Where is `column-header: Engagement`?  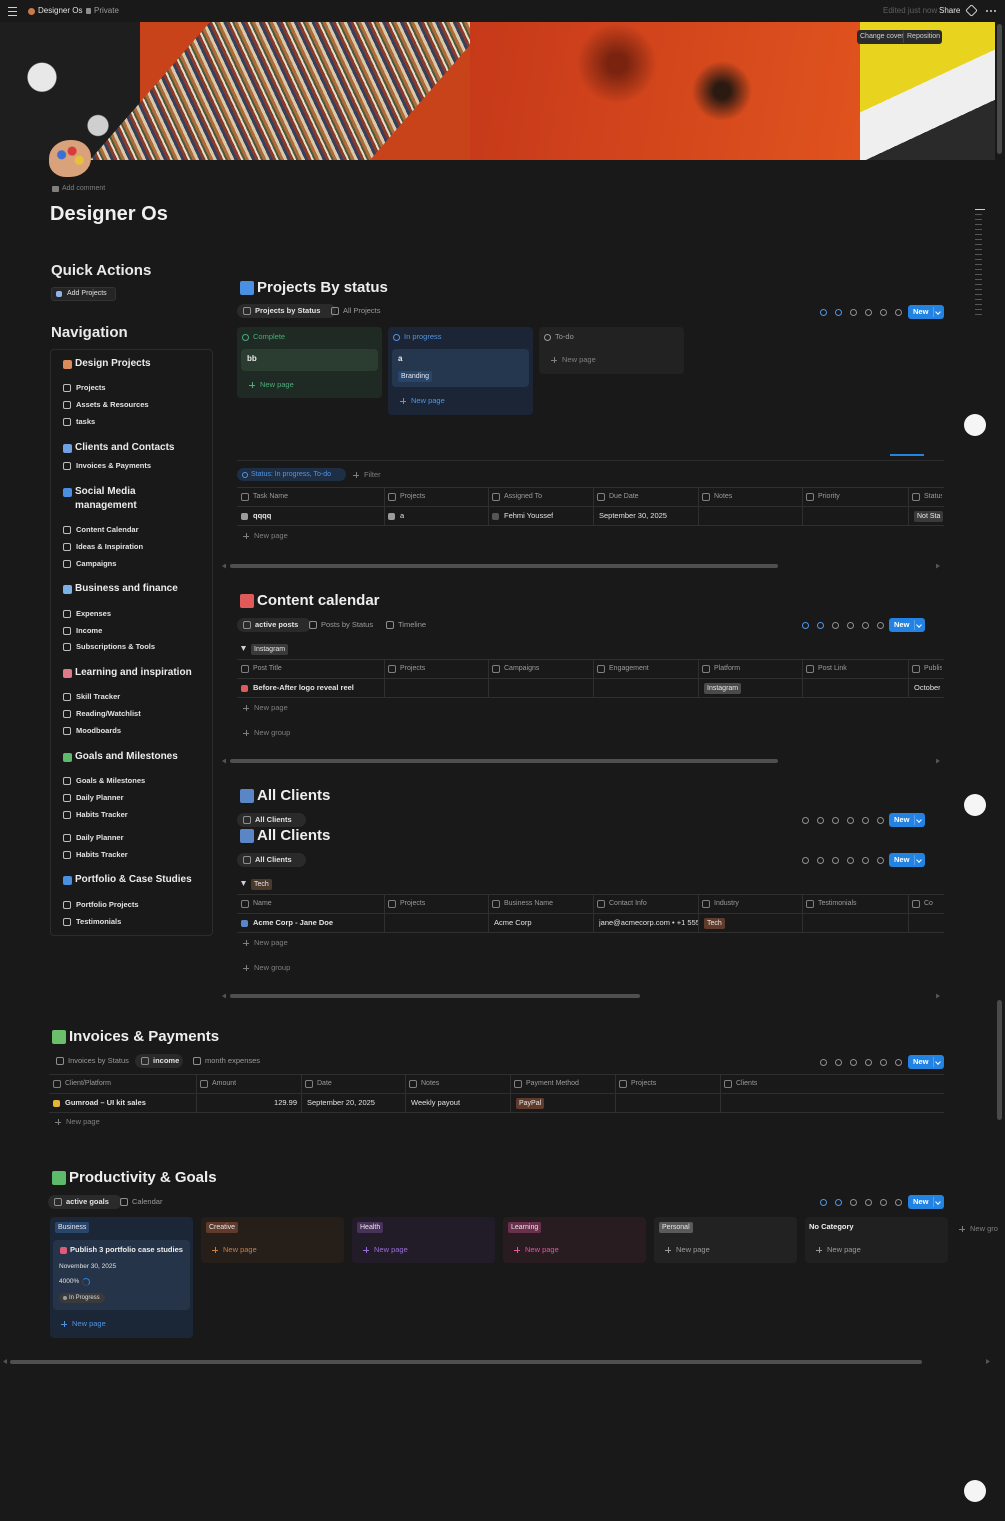
column-header: Engagement is located at coordinates (629, 668).